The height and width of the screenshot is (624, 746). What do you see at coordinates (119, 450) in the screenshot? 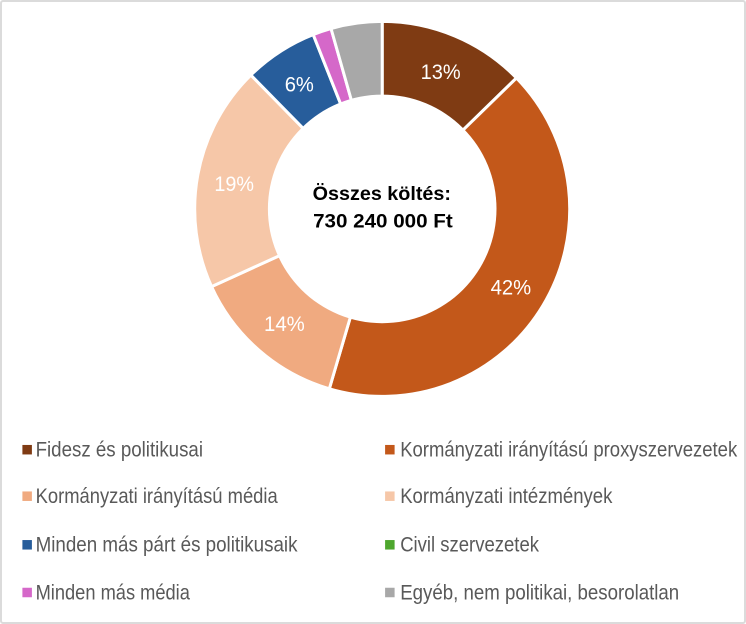
I see `svg-text: Fidesz és politikusai` at bounding box center [119, 450].